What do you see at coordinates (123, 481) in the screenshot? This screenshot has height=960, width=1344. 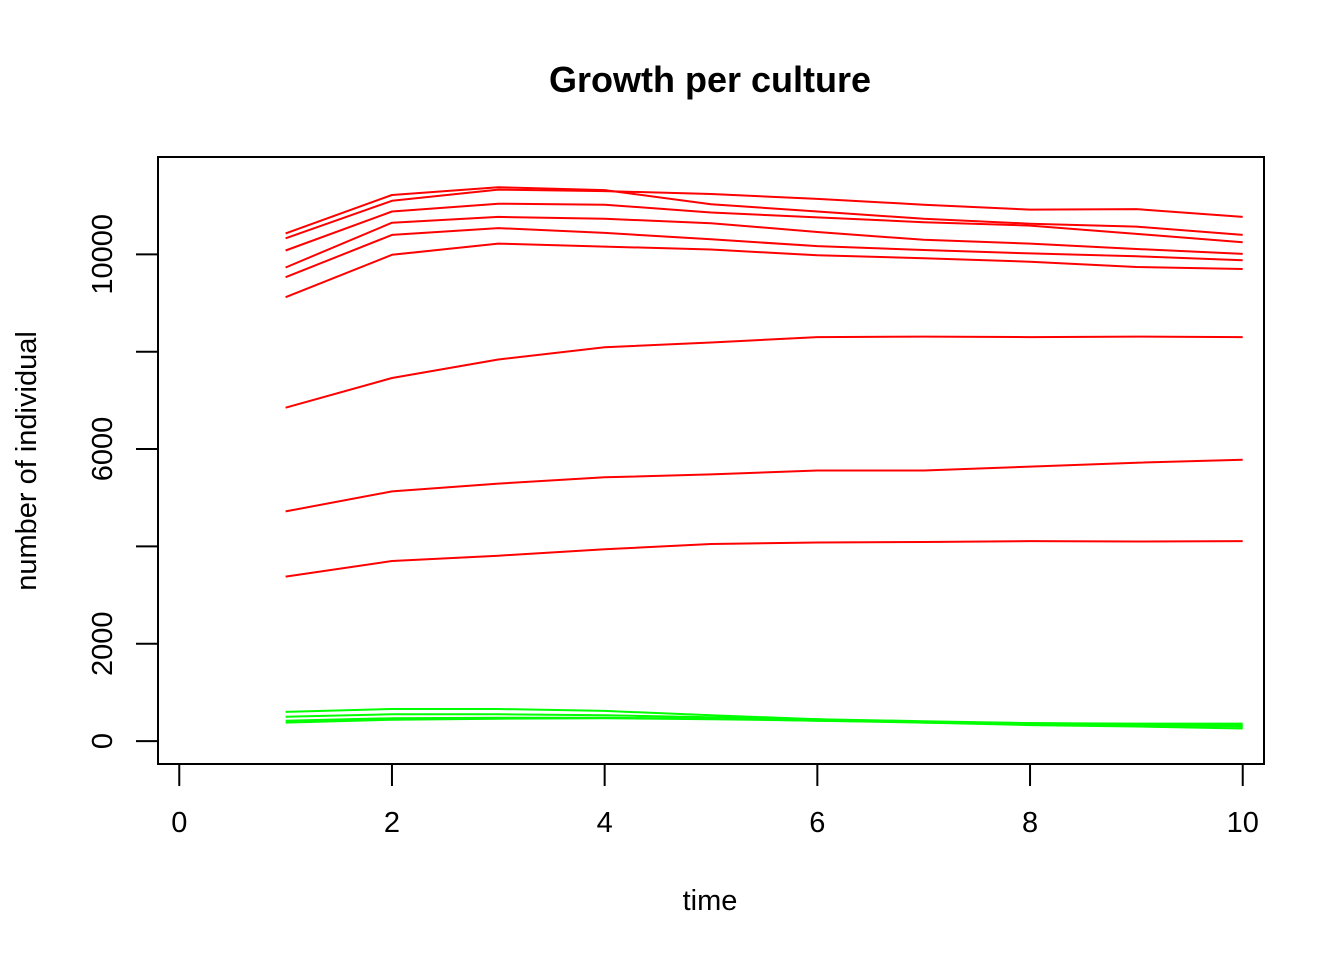 I see `y-axis: 0 2000 6000 10000` at bounding box center [123, 481].